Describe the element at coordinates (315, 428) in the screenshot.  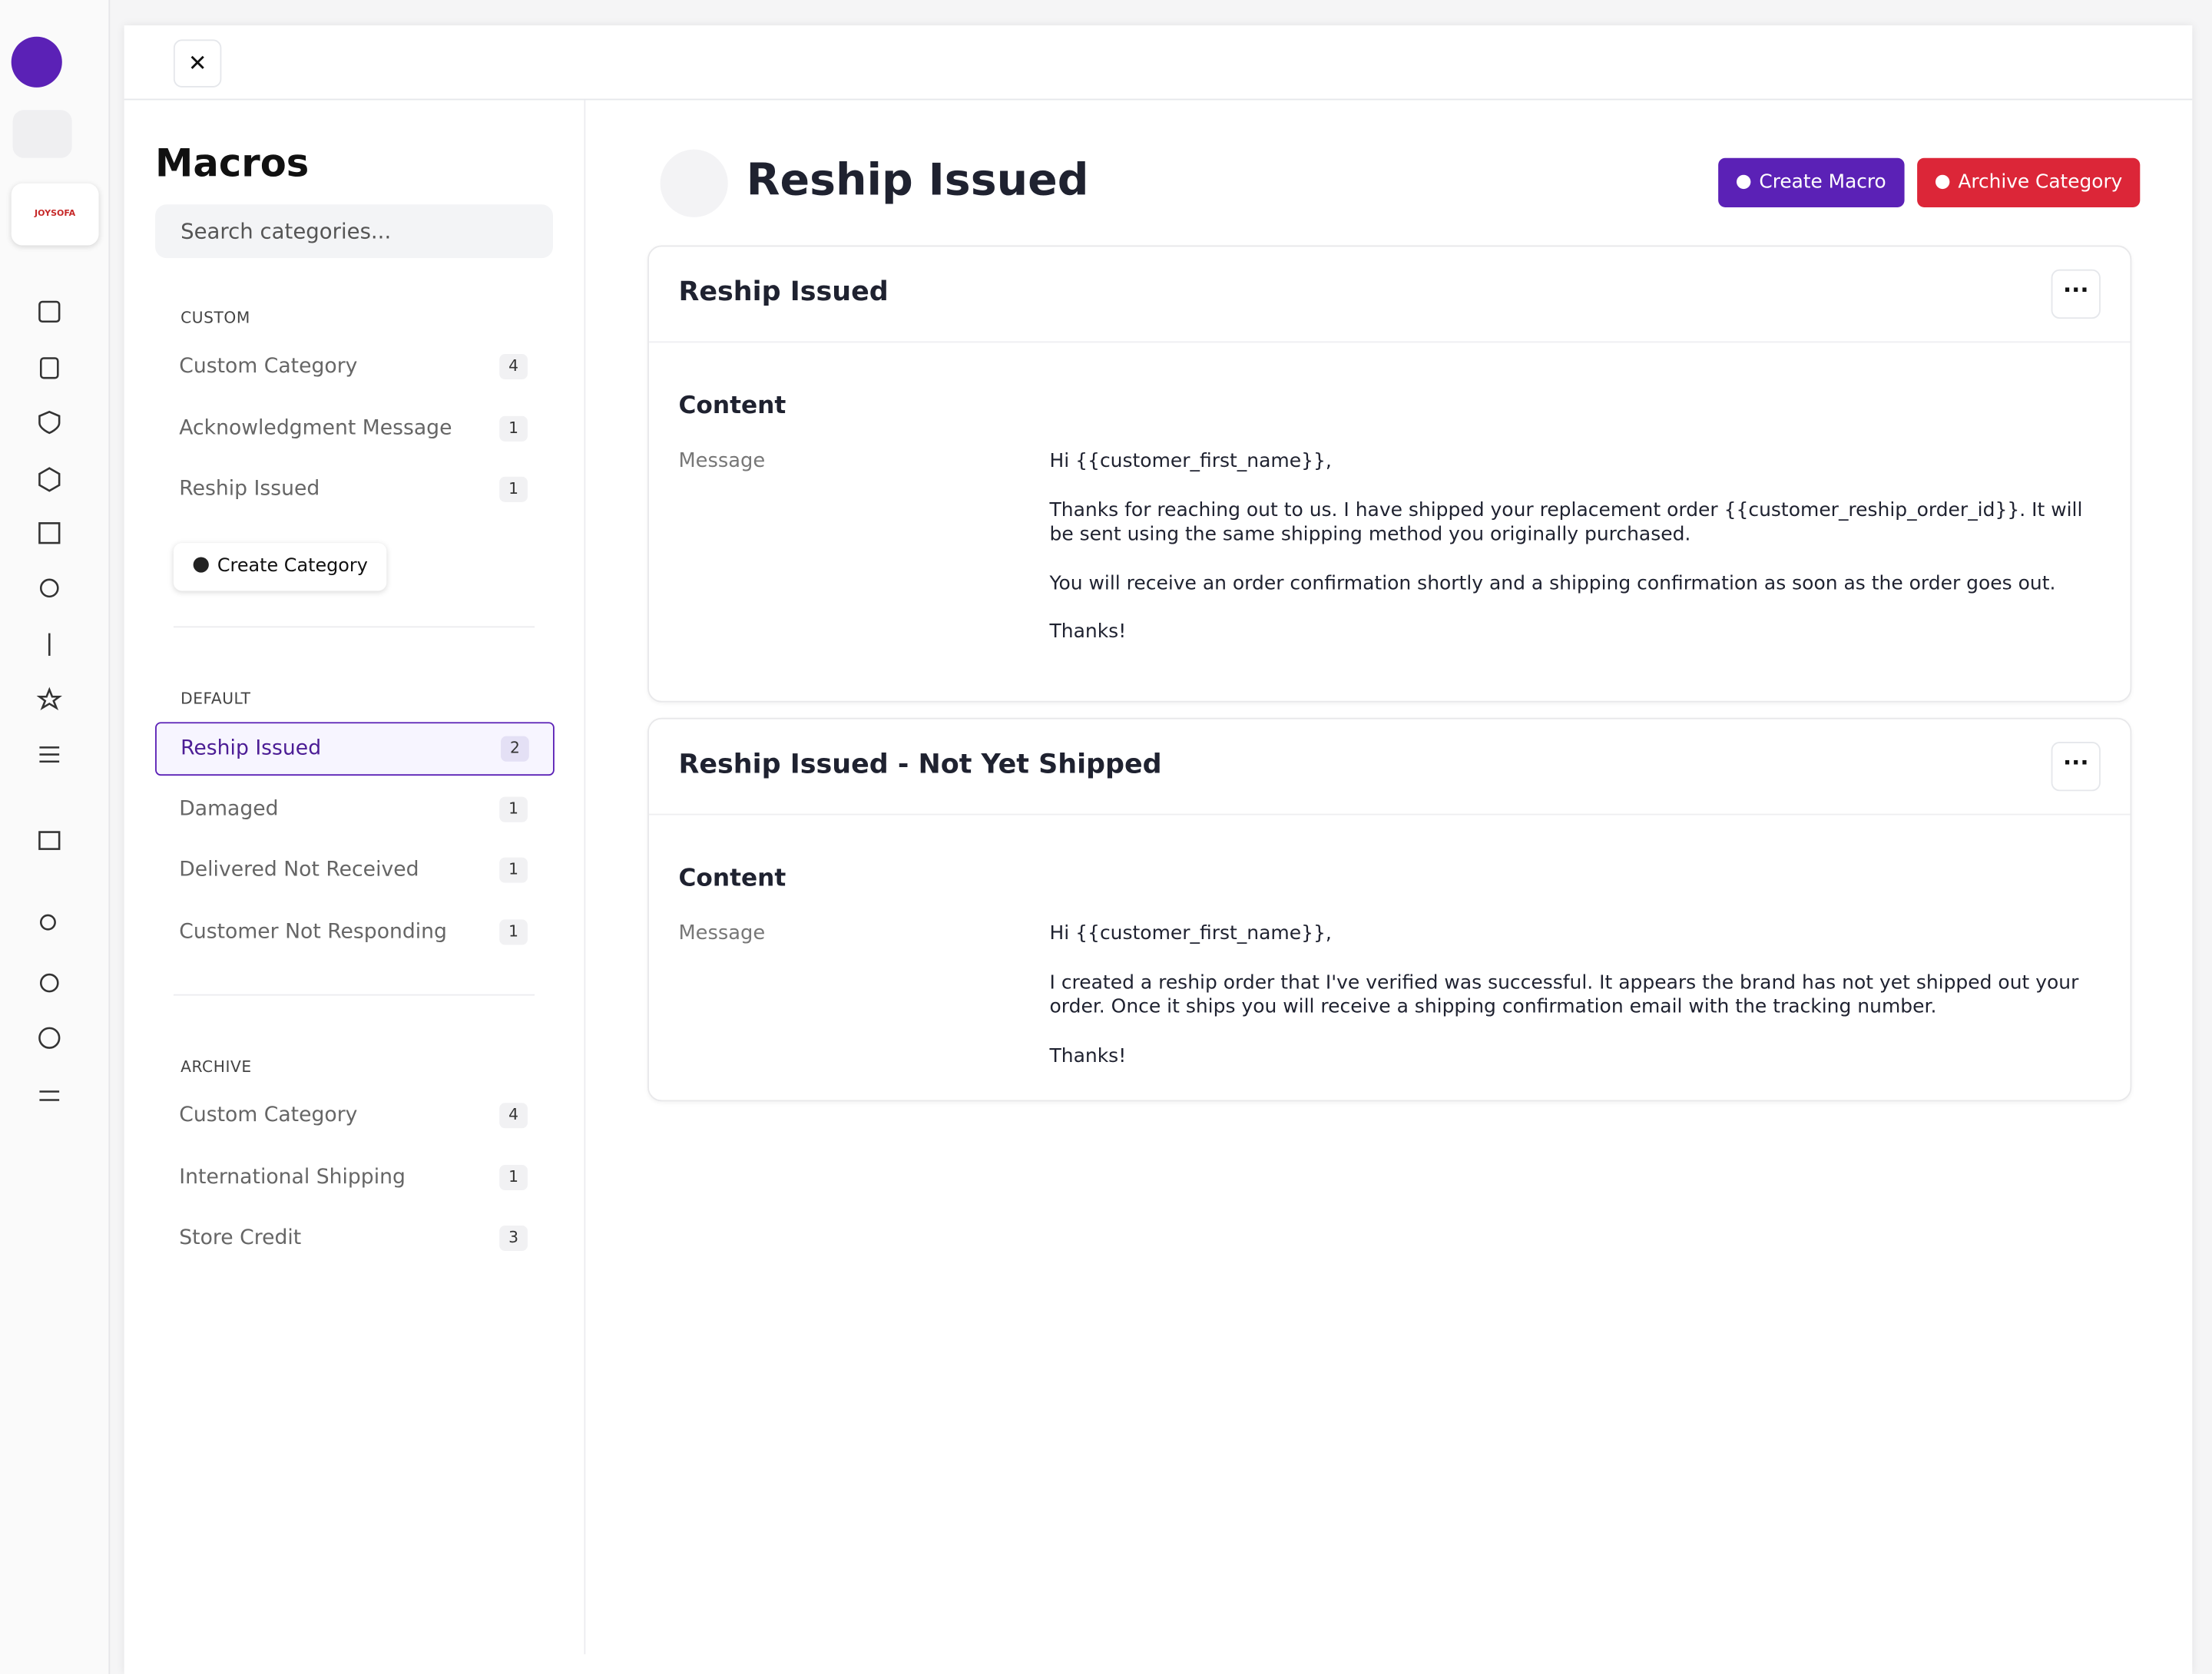
I see `category-label: Acknowledgment Message` at that location.